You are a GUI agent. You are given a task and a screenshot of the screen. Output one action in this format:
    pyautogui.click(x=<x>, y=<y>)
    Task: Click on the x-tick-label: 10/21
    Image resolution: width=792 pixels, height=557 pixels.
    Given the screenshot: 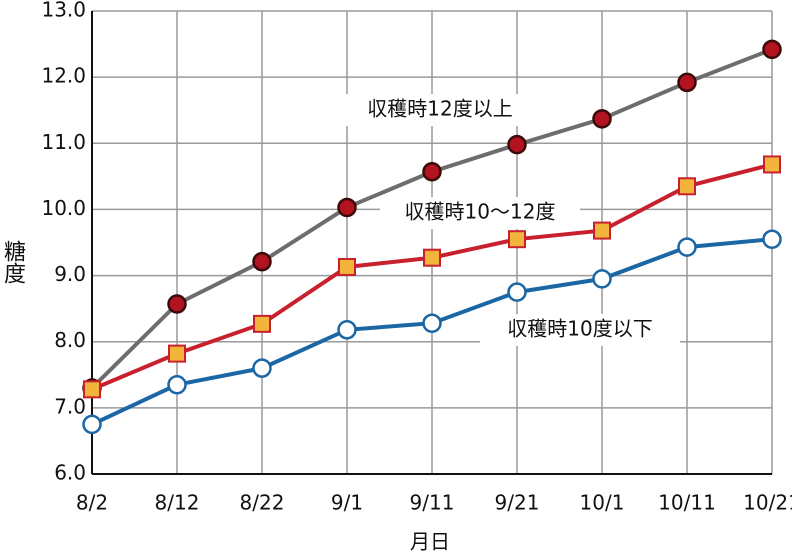 What is the action you would take?
    pyautogui.click(x=767, y=503)
    